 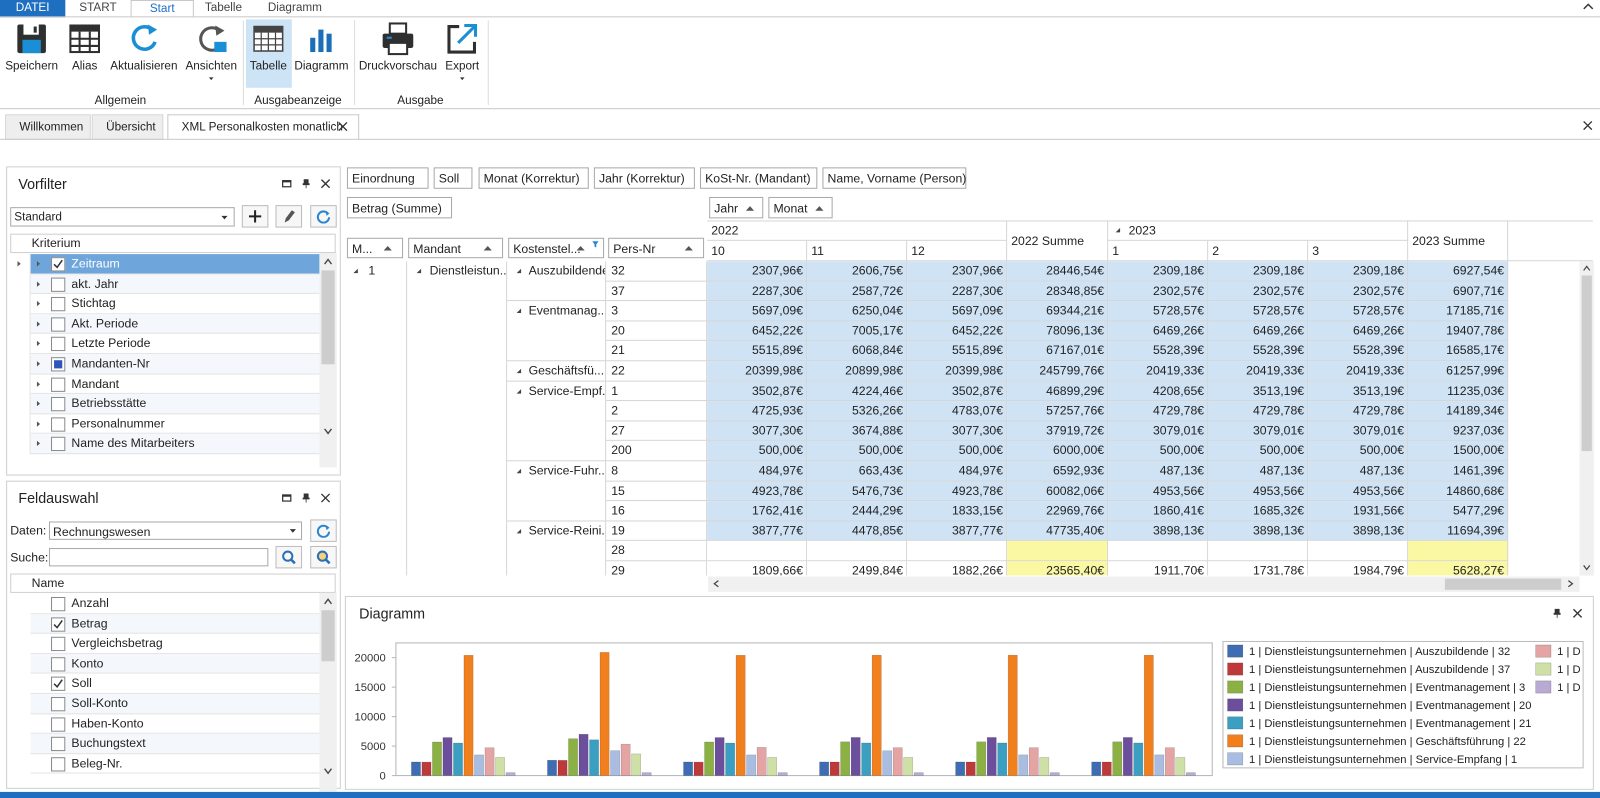 I want to click on filter-icon, so click(x=595, y=244).